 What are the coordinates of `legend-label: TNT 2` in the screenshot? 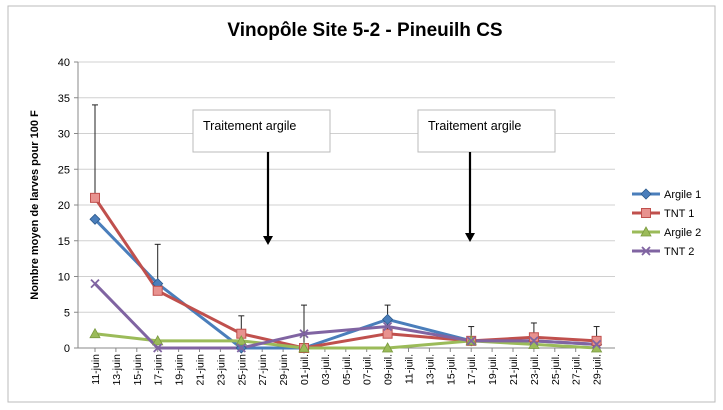 It's located at (679, 252).